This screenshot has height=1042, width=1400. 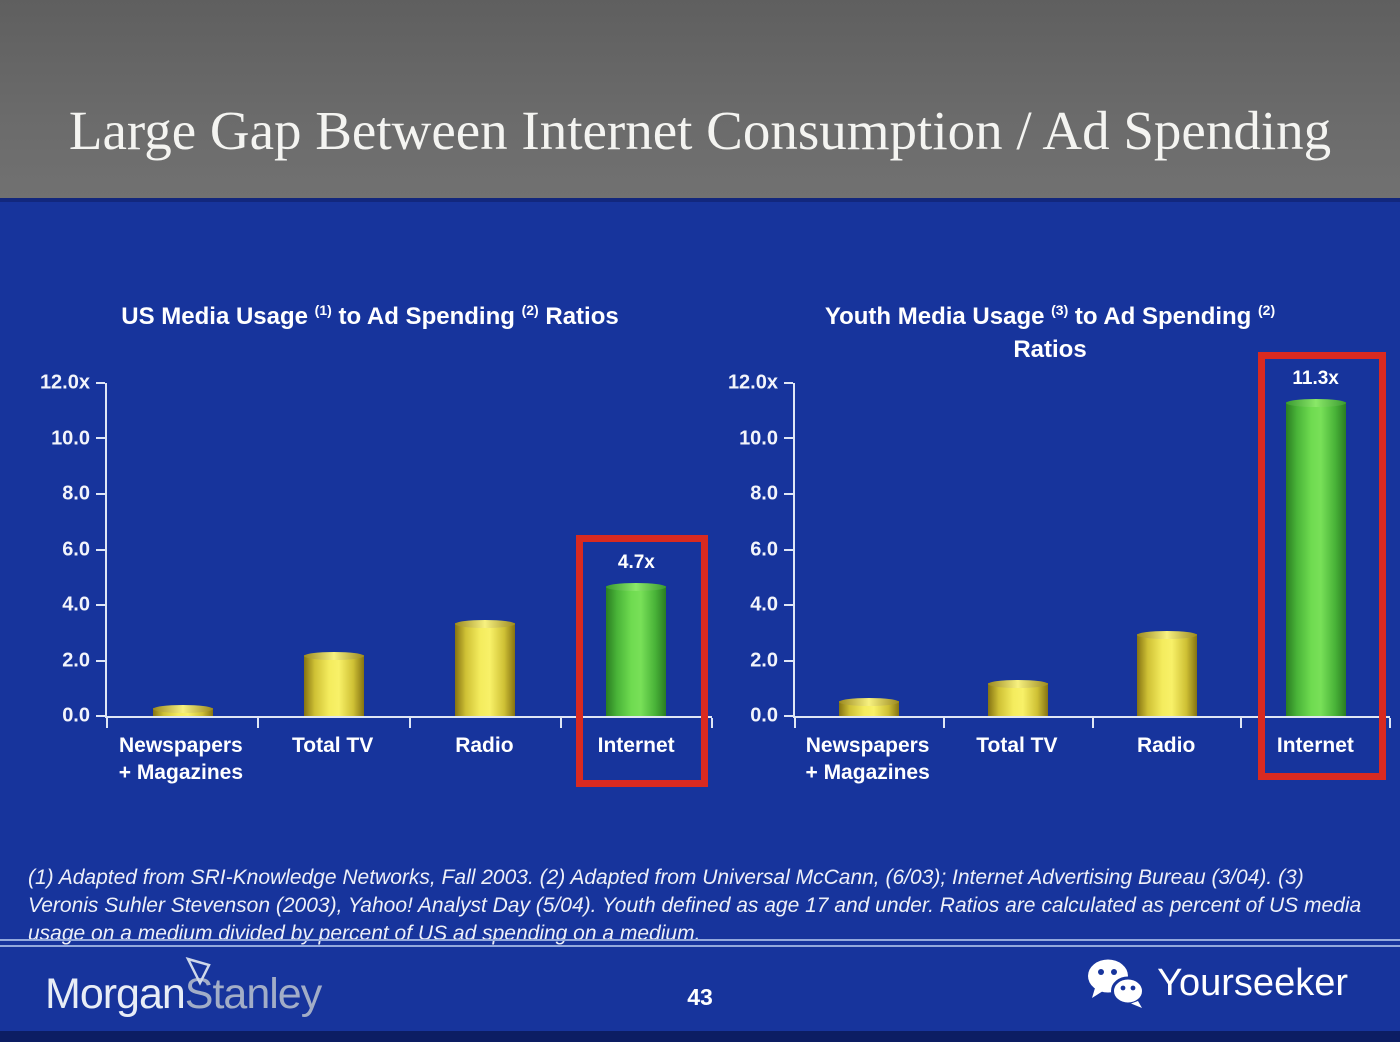 I want to click on bar-slots: 11.3x, so click(x=1092, y=548).